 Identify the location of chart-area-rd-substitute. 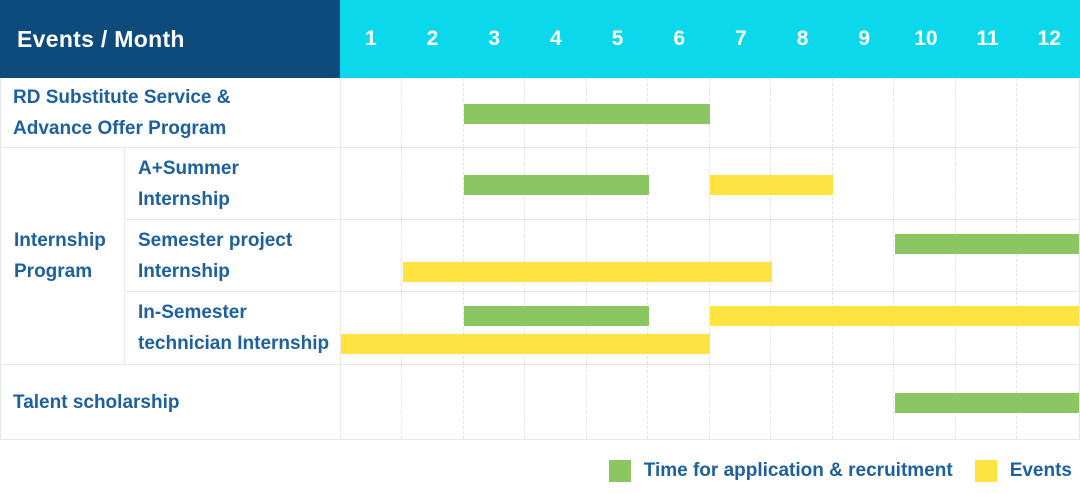
(710, 112).